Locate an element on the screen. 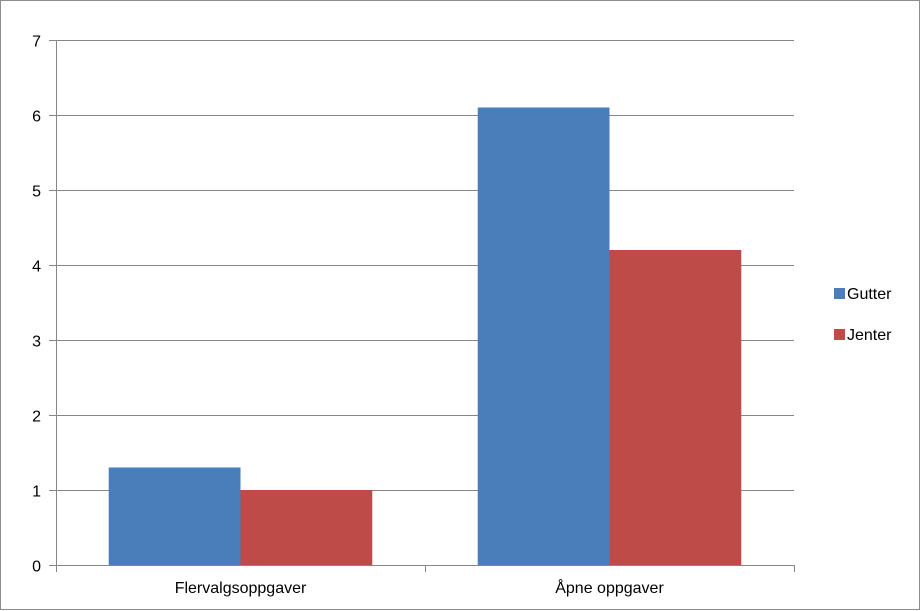 This screenshot has width=920, height=611. y-tick-label: 6 is located at coordinates (36, 117).